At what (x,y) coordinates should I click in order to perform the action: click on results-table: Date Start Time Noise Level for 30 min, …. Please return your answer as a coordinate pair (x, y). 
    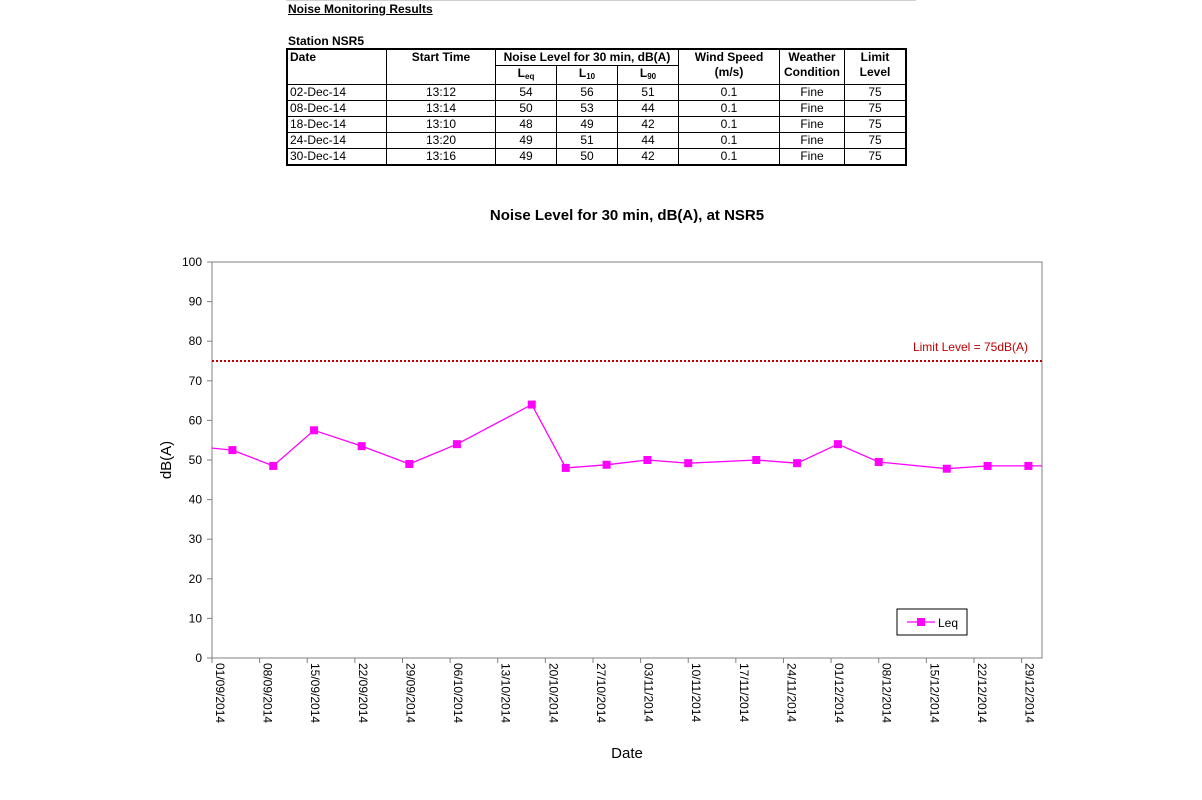
    Looking at the image, I should click on (596, 107).